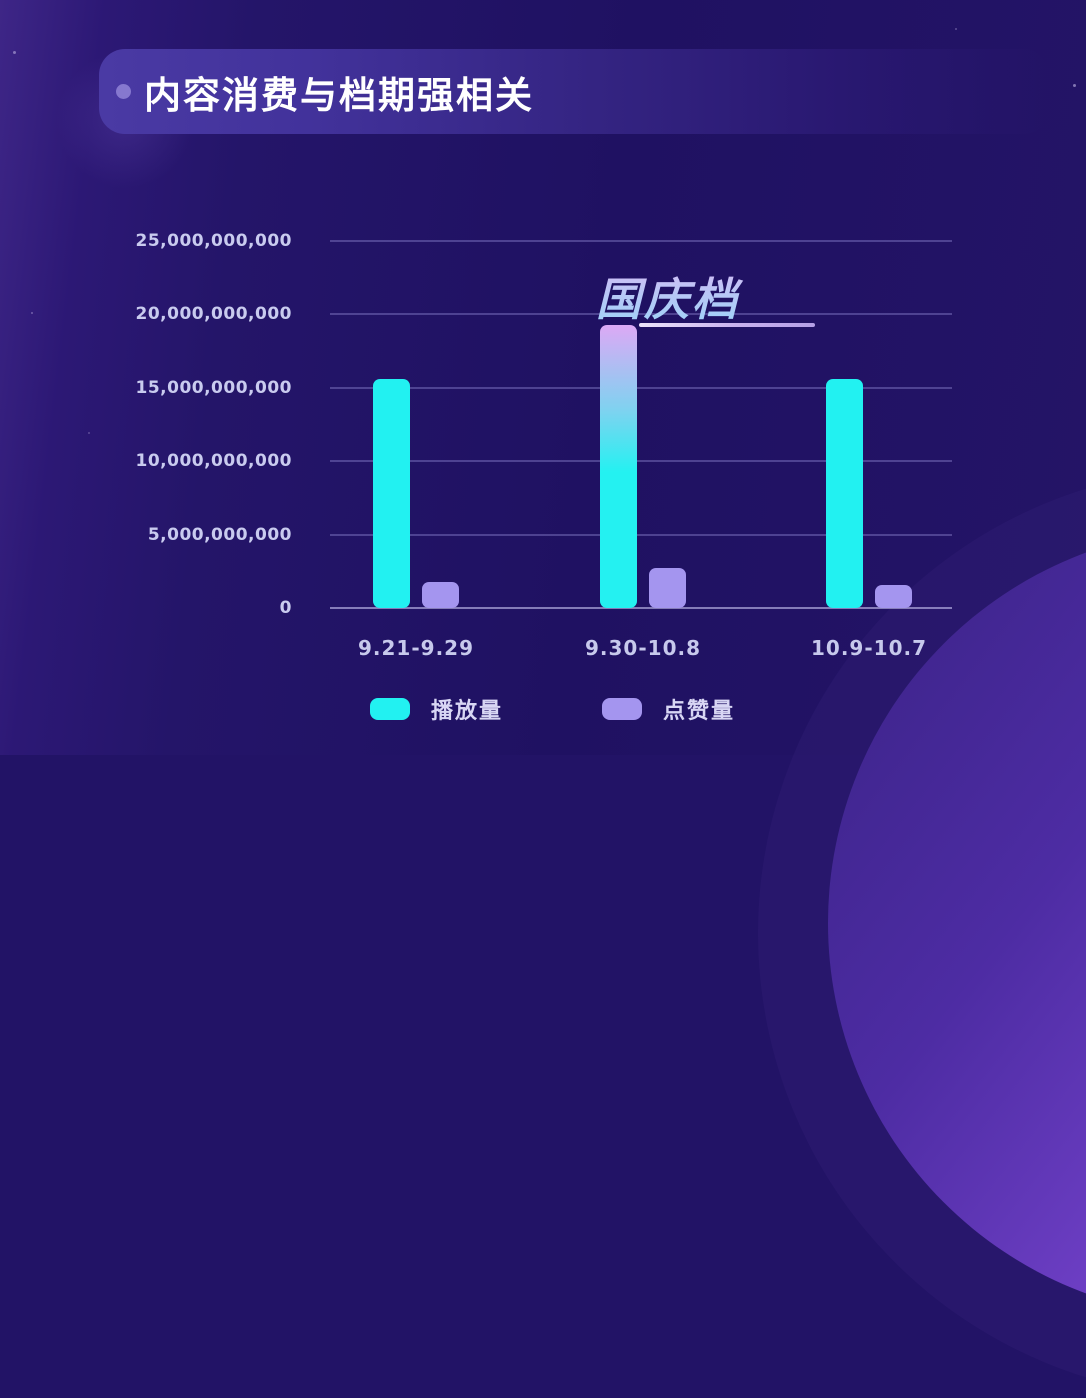 The image size is (1086, 1398). I want to click on legend-label: 点赞量, so click(699, 711).